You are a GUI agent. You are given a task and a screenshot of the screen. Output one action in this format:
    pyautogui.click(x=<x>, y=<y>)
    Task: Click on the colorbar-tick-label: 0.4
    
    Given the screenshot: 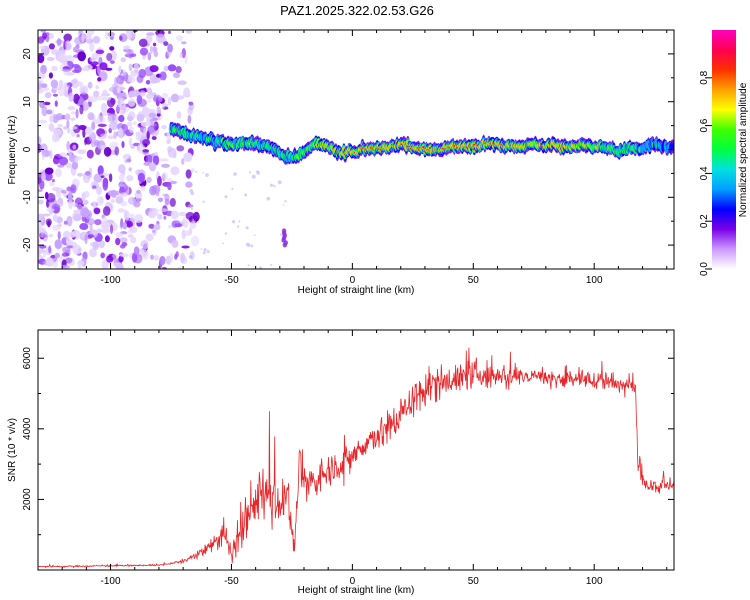 What is the action you would take?
    pyautogui.click(x=704, y=173)
    